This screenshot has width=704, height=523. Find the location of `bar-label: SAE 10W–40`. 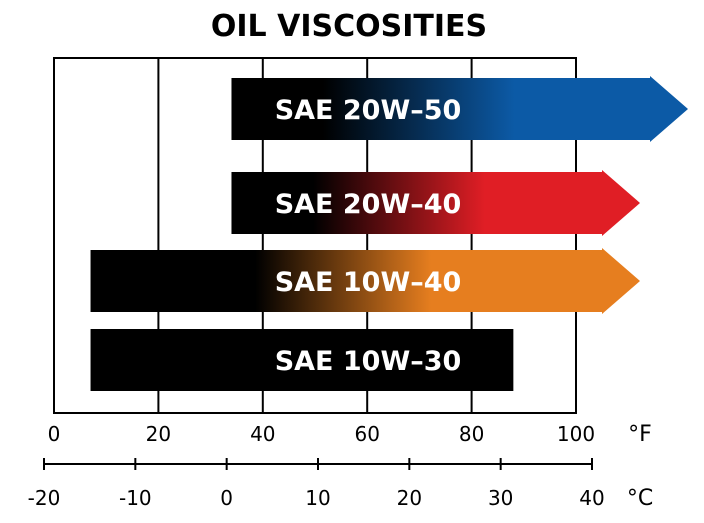

bar-label: SAE 10W–40 is located at coordinates (368, 282).